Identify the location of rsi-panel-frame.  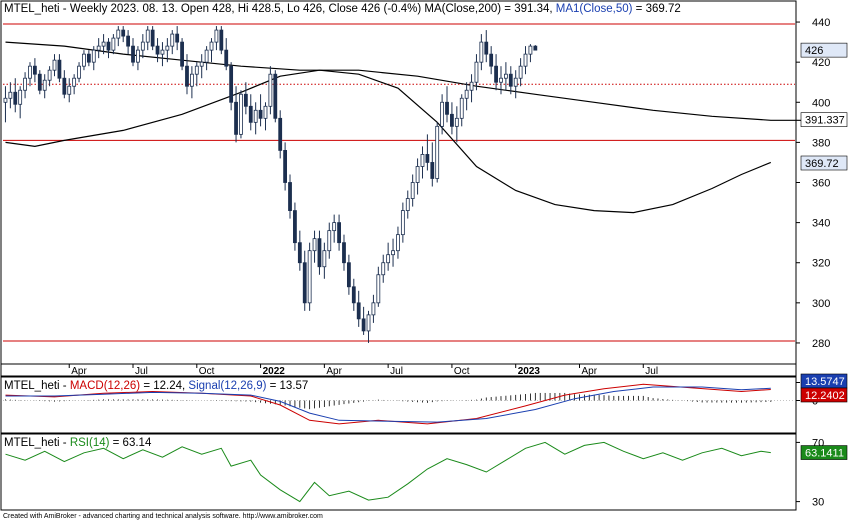
(398, 472).